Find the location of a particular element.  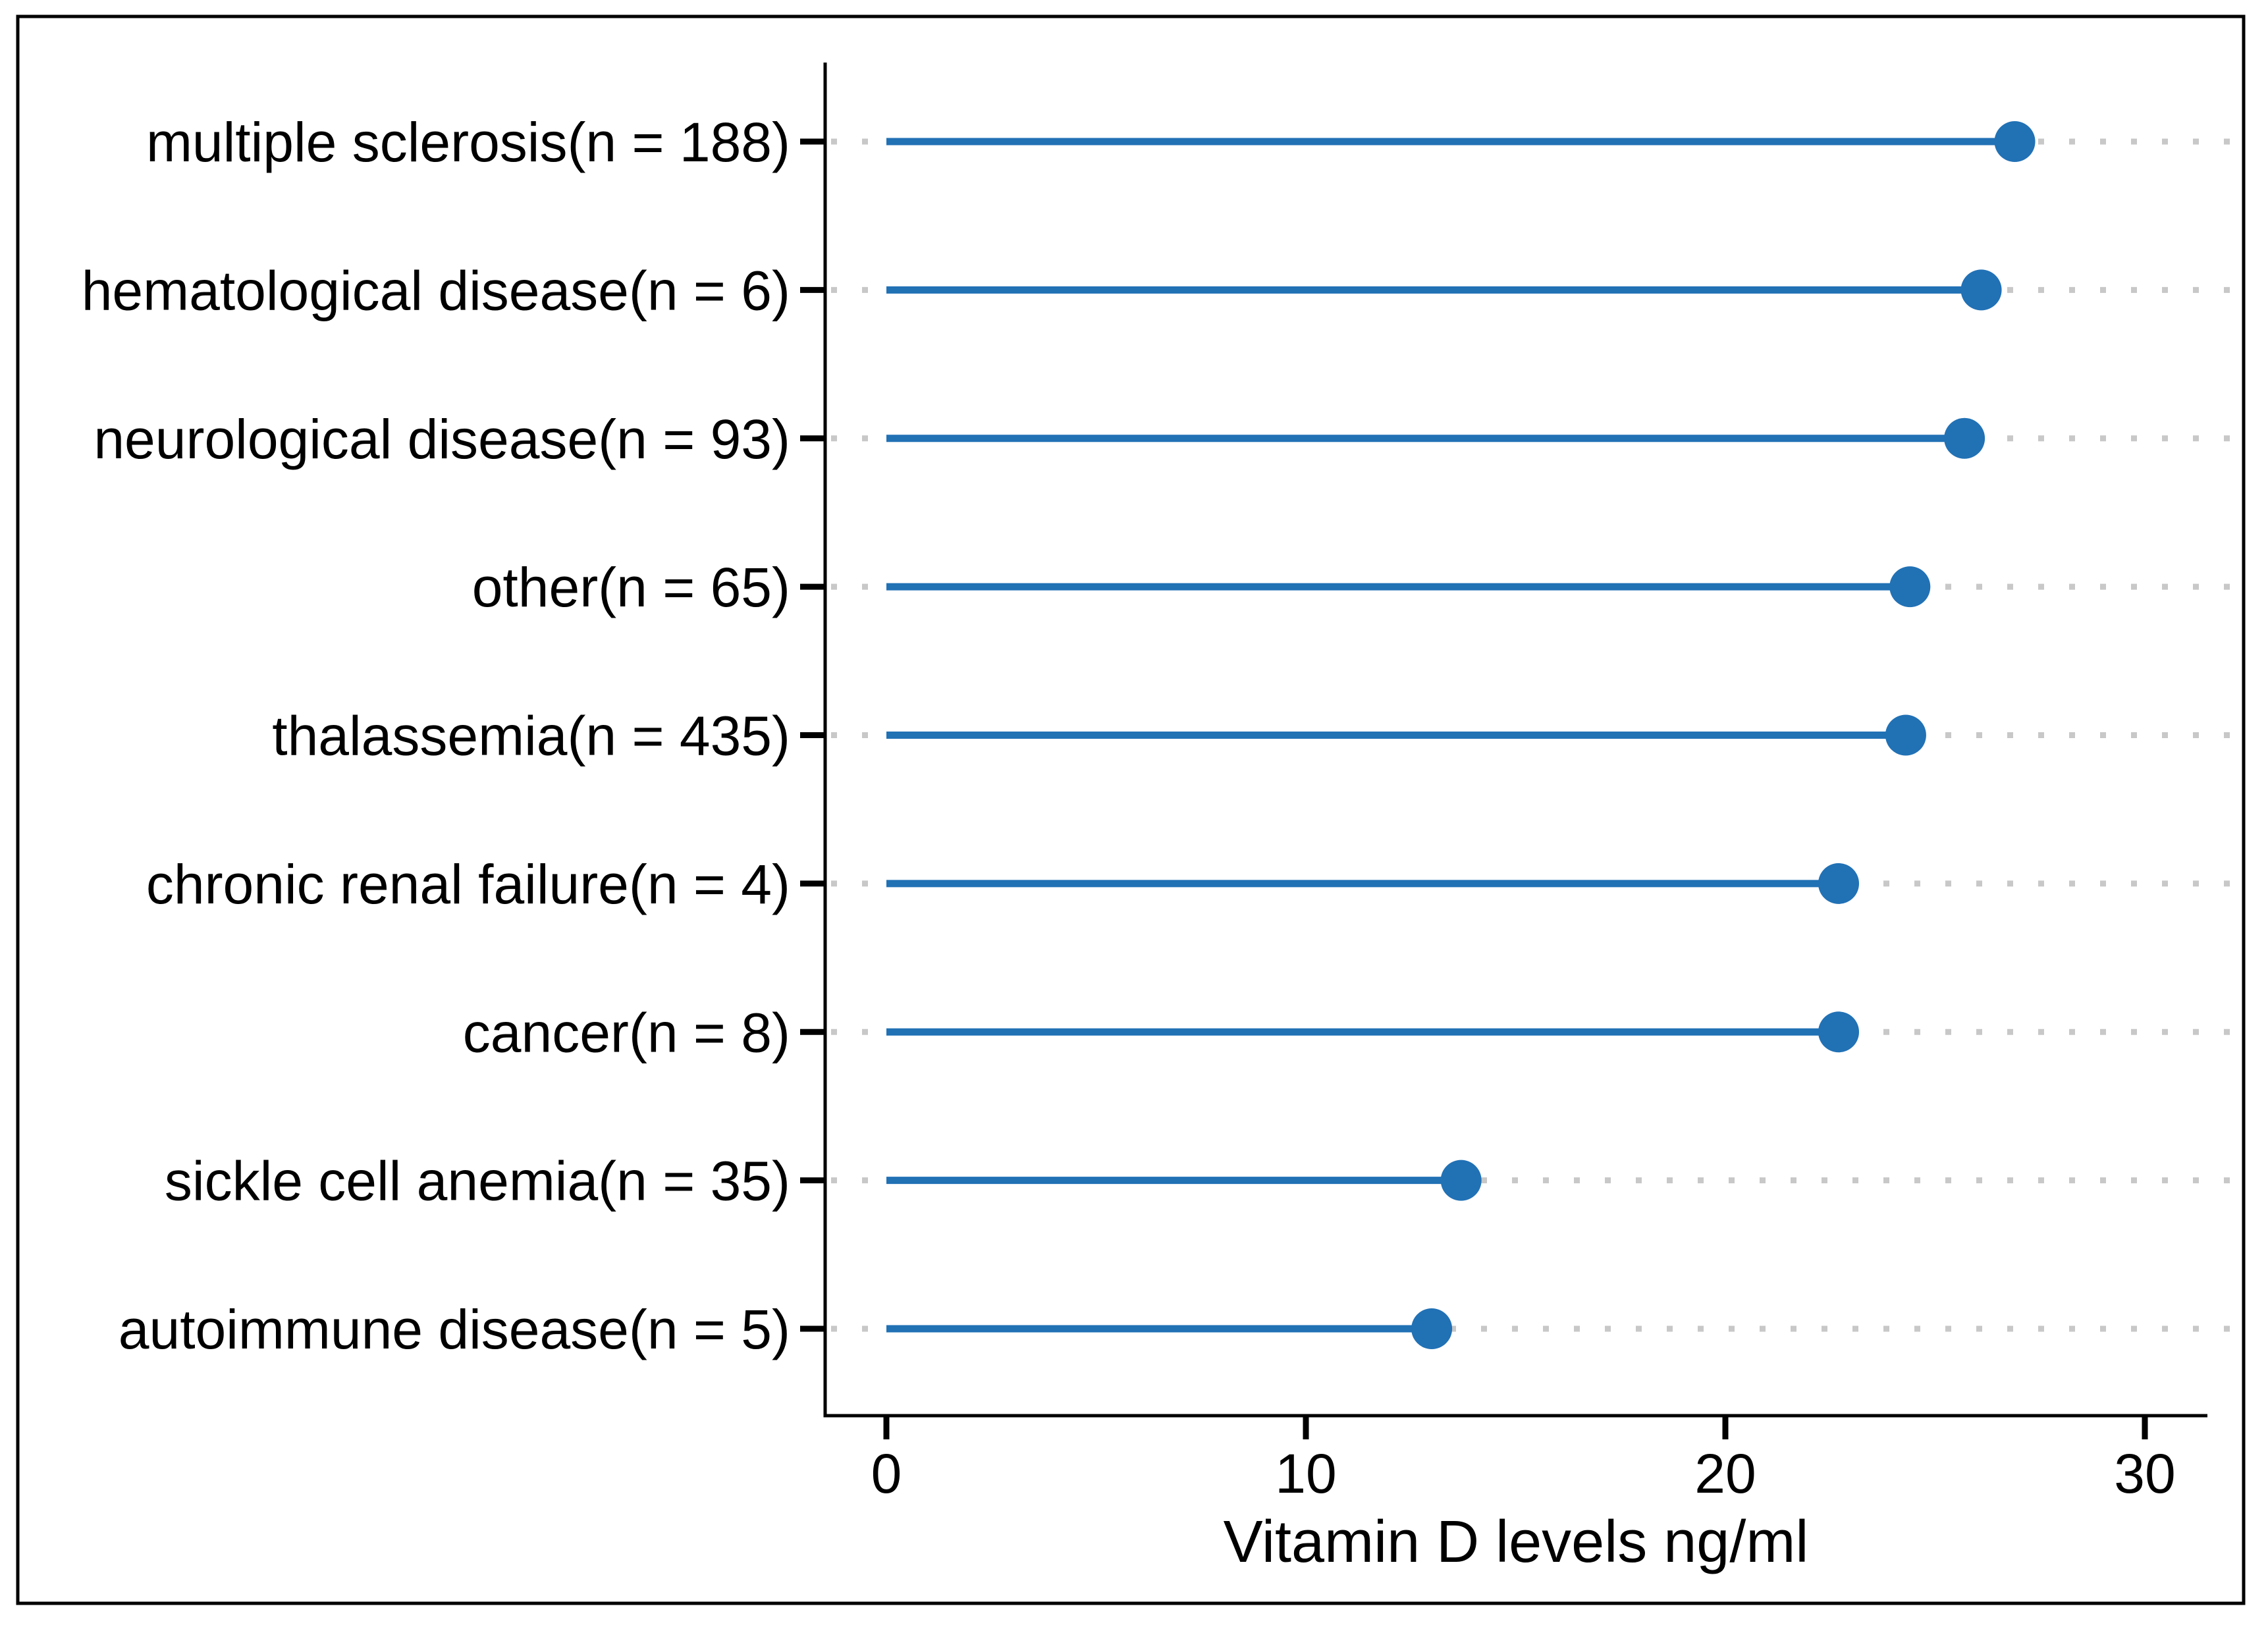

category-label: neurological disease(n = 93) is located at coordinates (442, 439).